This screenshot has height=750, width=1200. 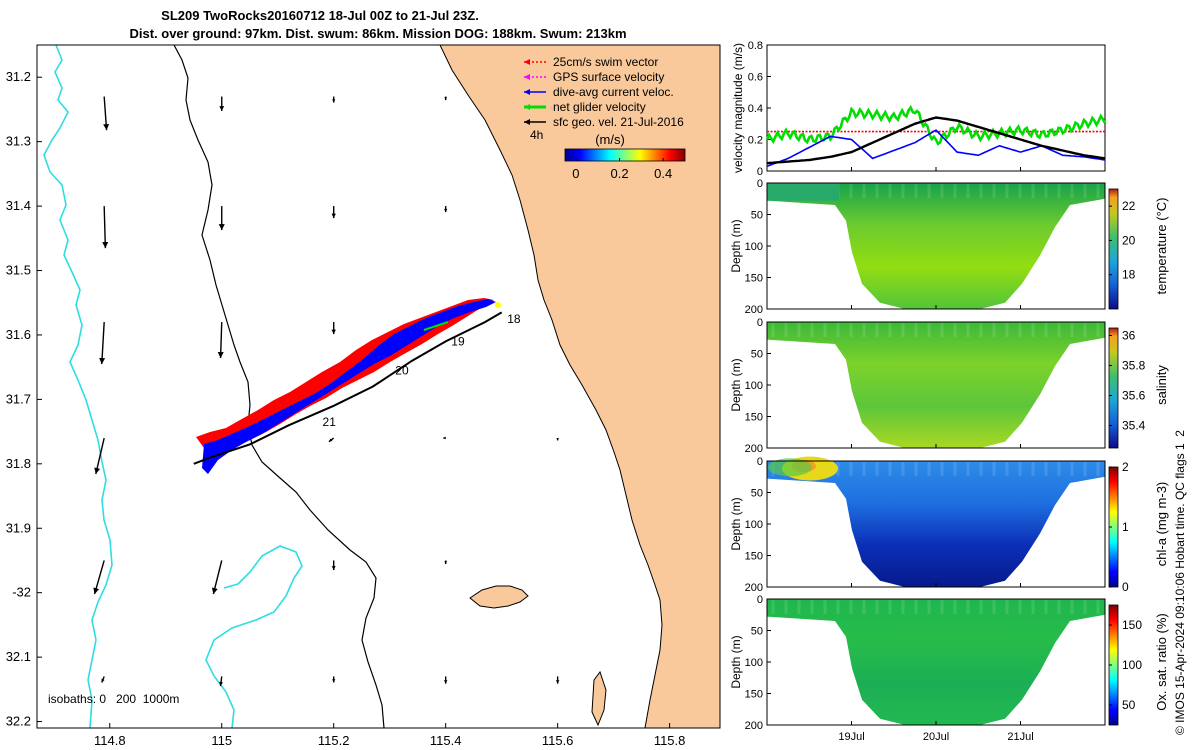 I want to click on legend-label: dive-avg current veloc., so click(x=613, y=92).